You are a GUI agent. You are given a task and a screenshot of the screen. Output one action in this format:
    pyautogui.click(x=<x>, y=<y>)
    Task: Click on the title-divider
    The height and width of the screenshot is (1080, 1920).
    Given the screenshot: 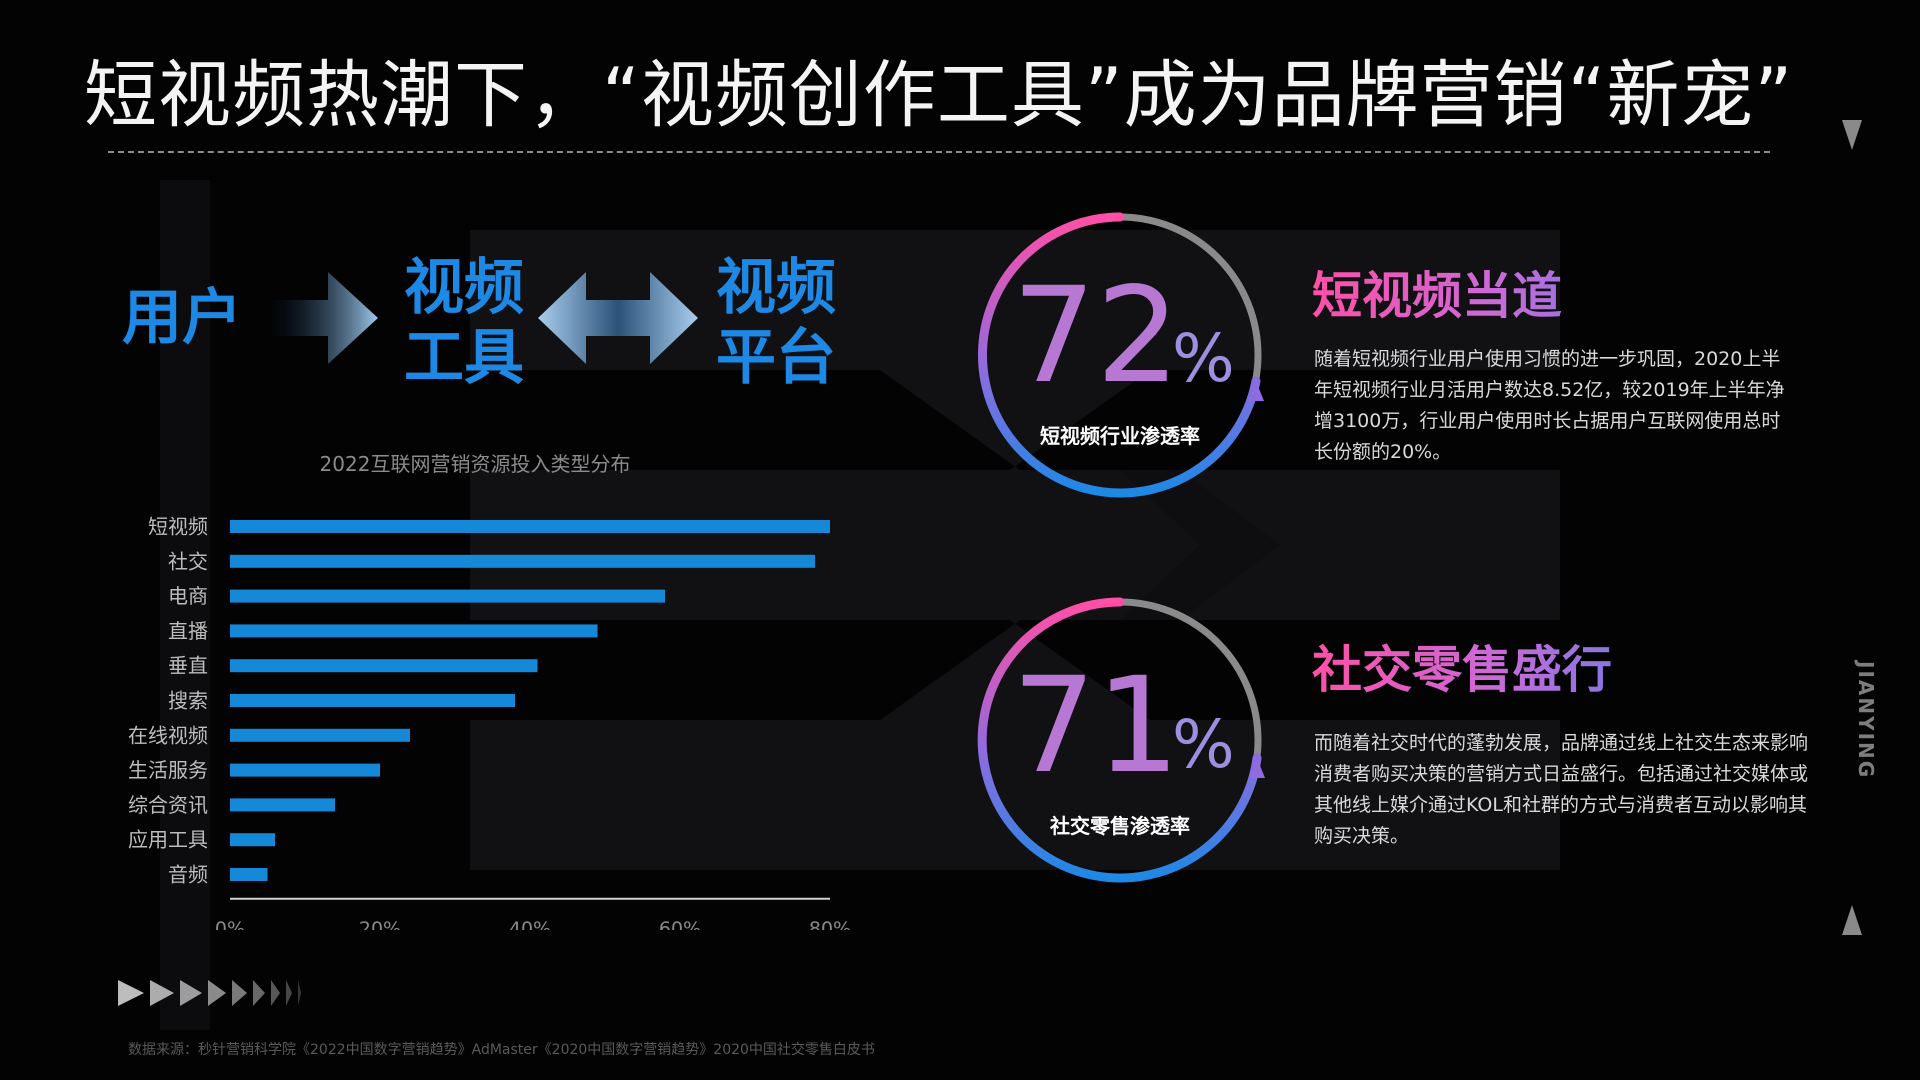 What is the action you would take?
    pyautogui.click(x=939, y=152)
    